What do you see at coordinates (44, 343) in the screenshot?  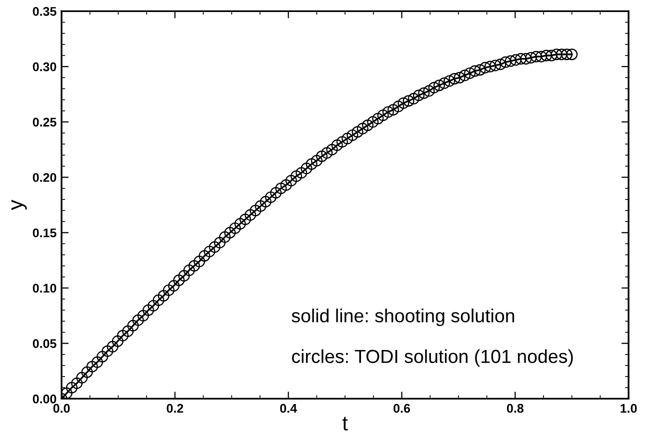 I see `y-tick-label: 0.05` at bounding box center [44, 343].